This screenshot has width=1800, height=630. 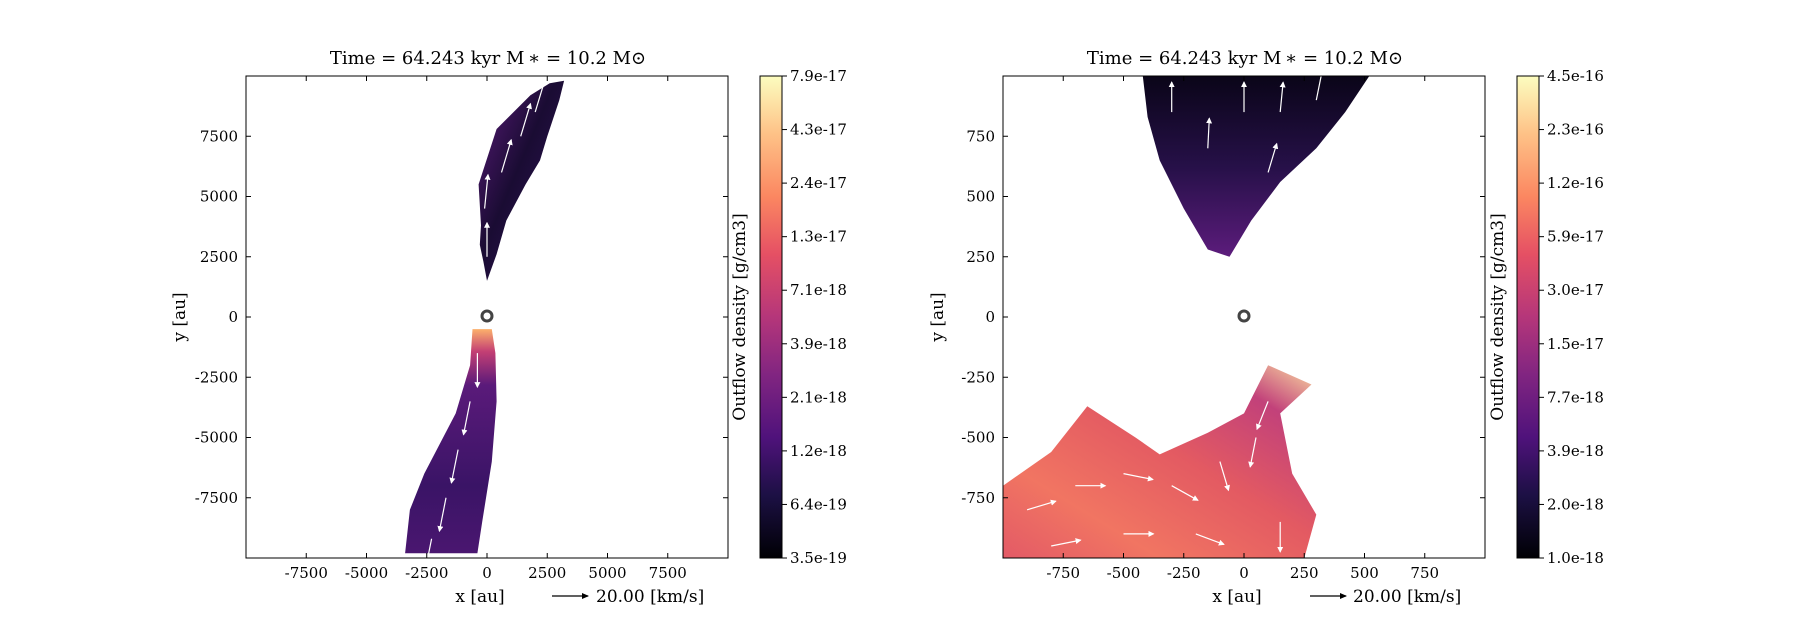 I want to click on lobe-right-lower, so click(x=1160, y=461).